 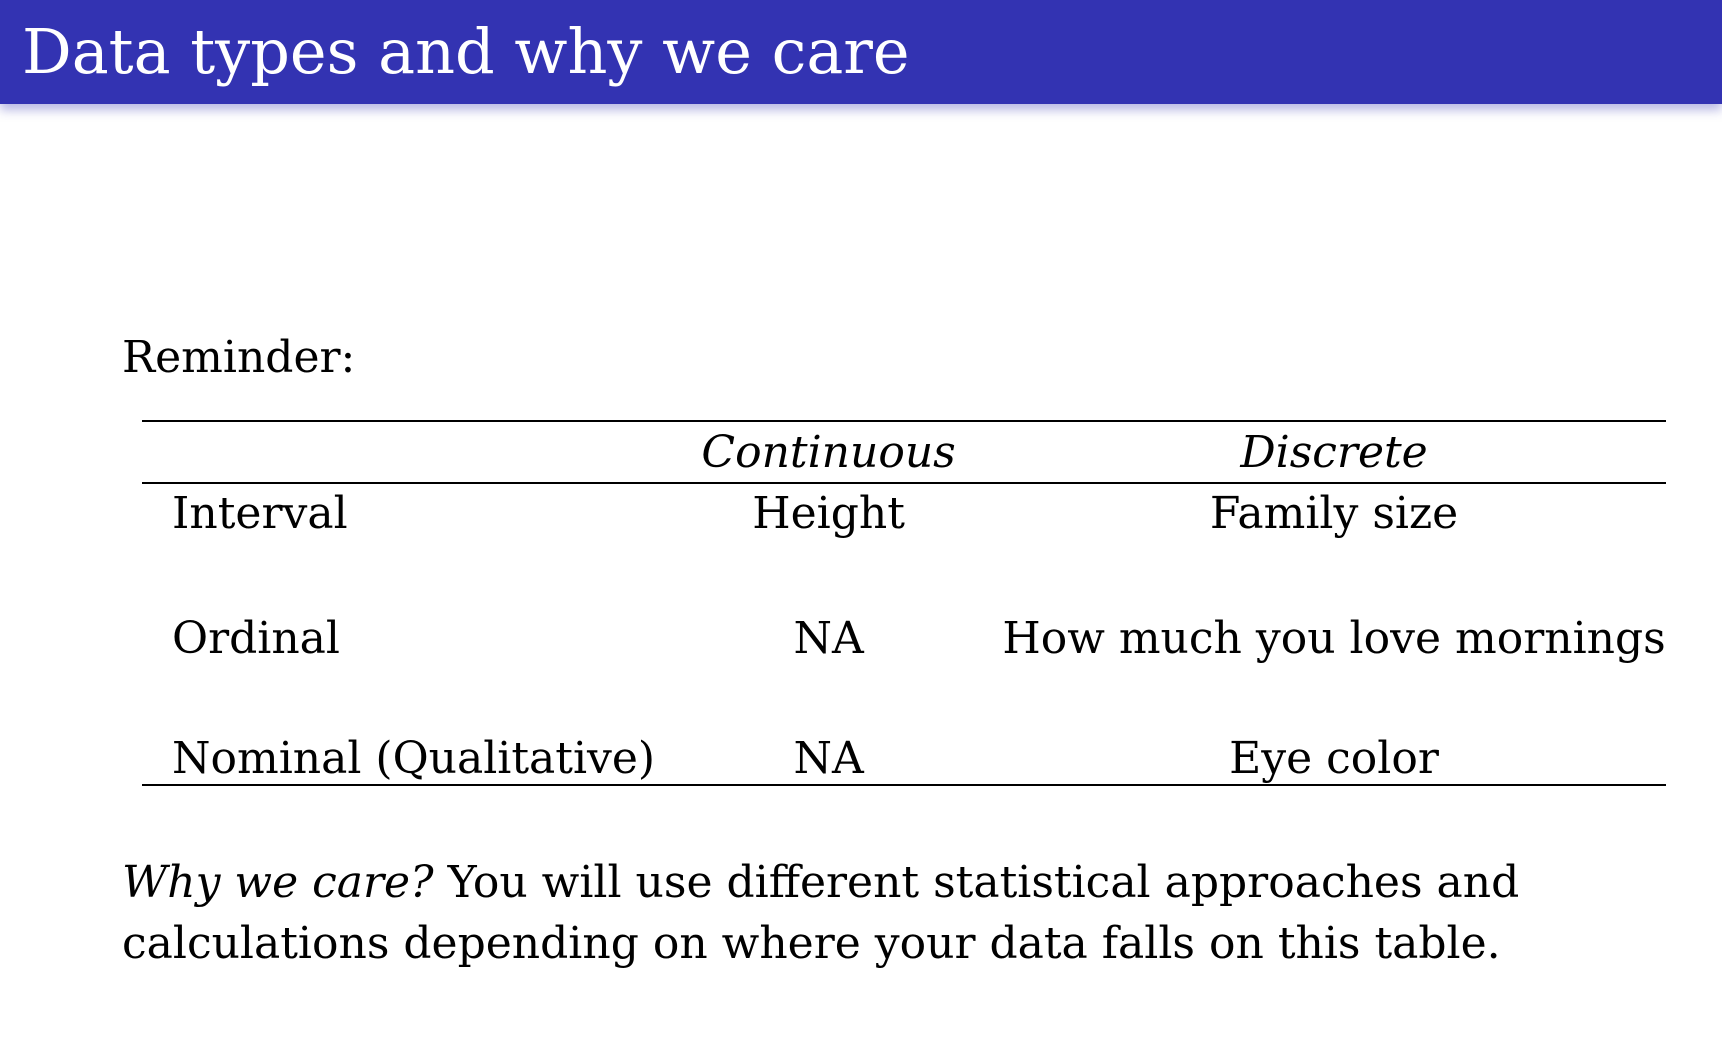 I want to click on header-empty, so click(x=398, y=452).